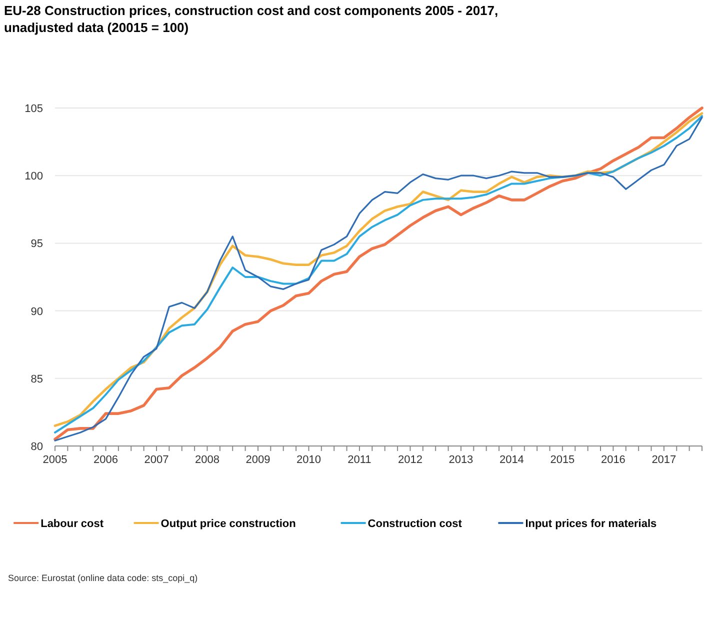 This screenshot has height=617, width=705. What do you see at coordinates (258, 460) in the screenshot?
I see `x-tick-label: 2009` at bounding box center [258, 460].